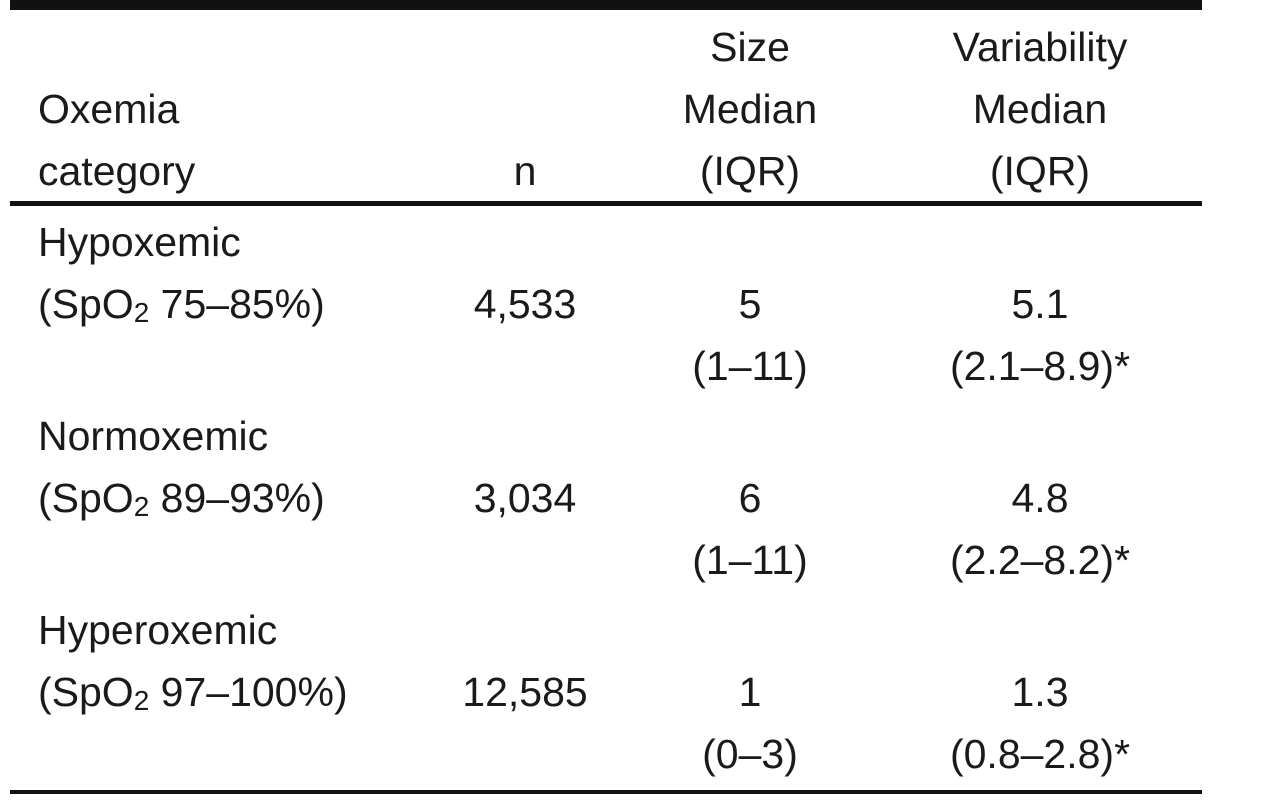 The image size is (1271, 800). What do you see at coordinates (525, 304) in the screenshot?
I see `row-n: 4,533` at bounding box center [525, 304].